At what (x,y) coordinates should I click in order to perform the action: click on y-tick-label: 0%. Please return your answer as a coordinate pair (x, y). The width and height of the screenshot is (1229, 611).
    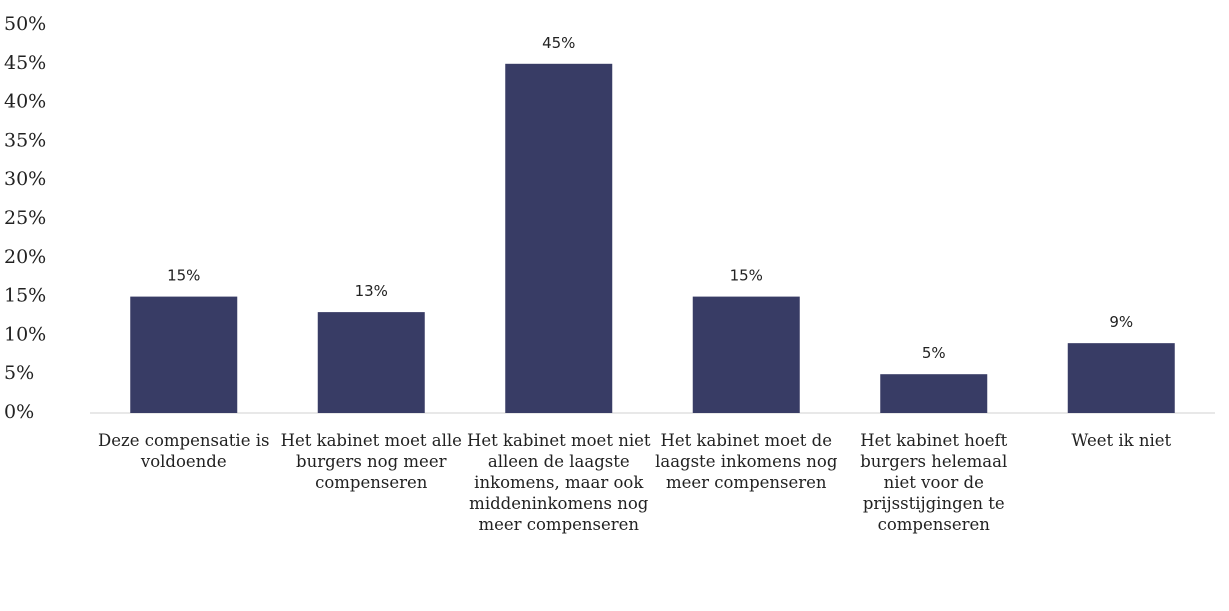
    Looking at the image, I should click on (19, 412).